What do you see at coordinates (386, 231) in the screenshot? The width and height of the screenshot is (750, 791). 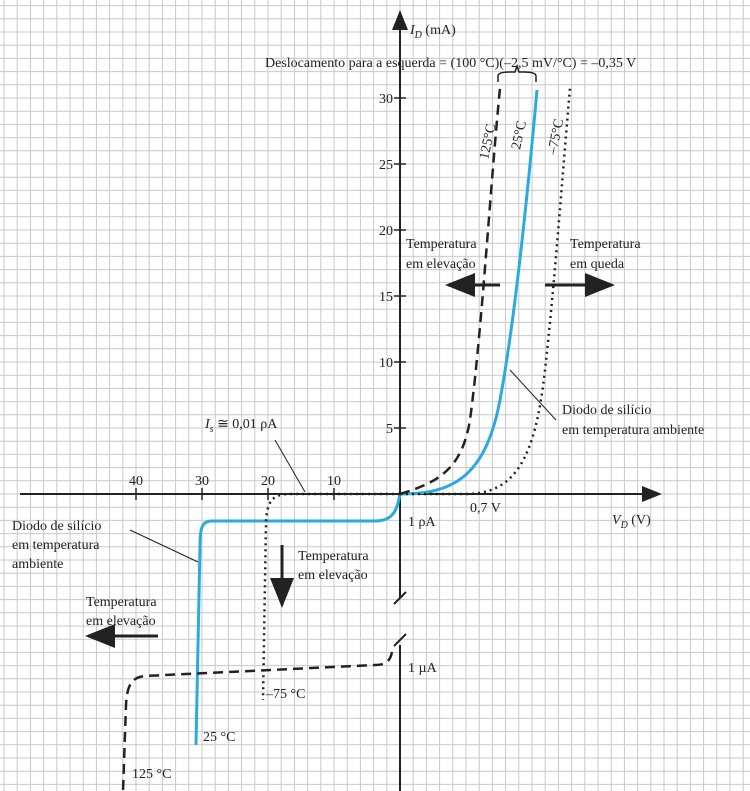 I see `y-tick-label: 20` at bounding box center [386, 231].